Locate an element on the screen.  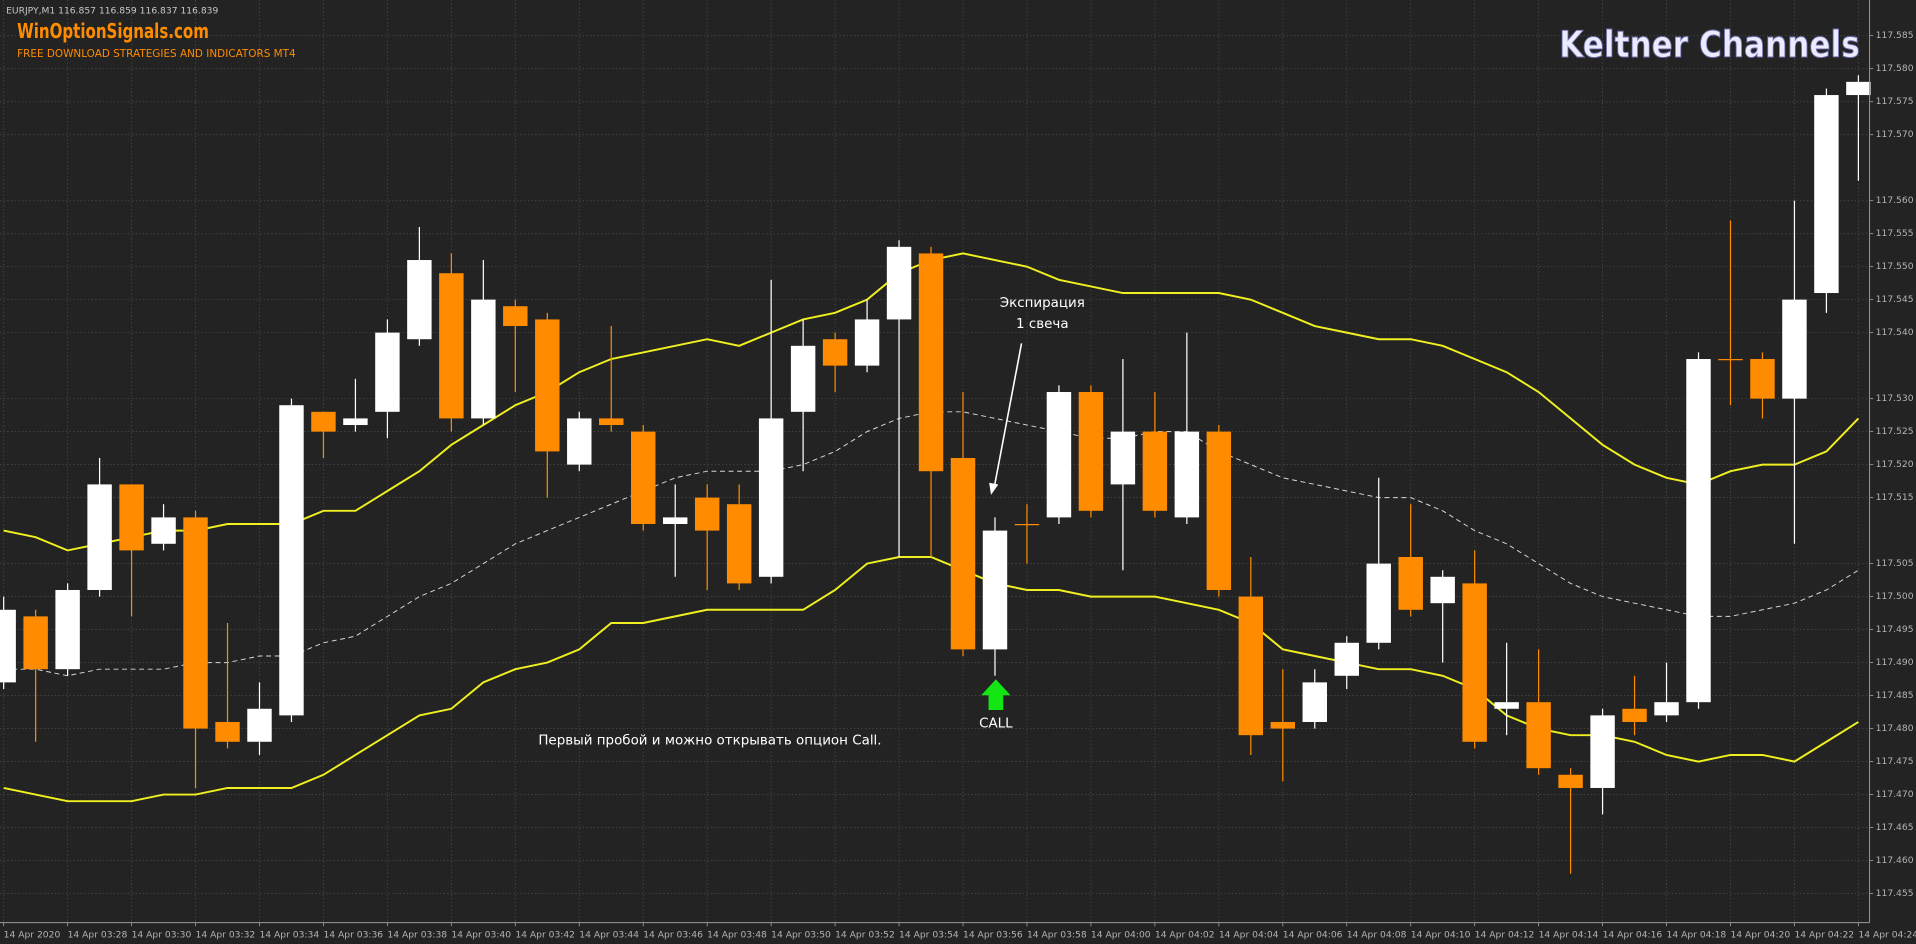
y-tick-label: 117.470 is located at coordinates (1895, 794).